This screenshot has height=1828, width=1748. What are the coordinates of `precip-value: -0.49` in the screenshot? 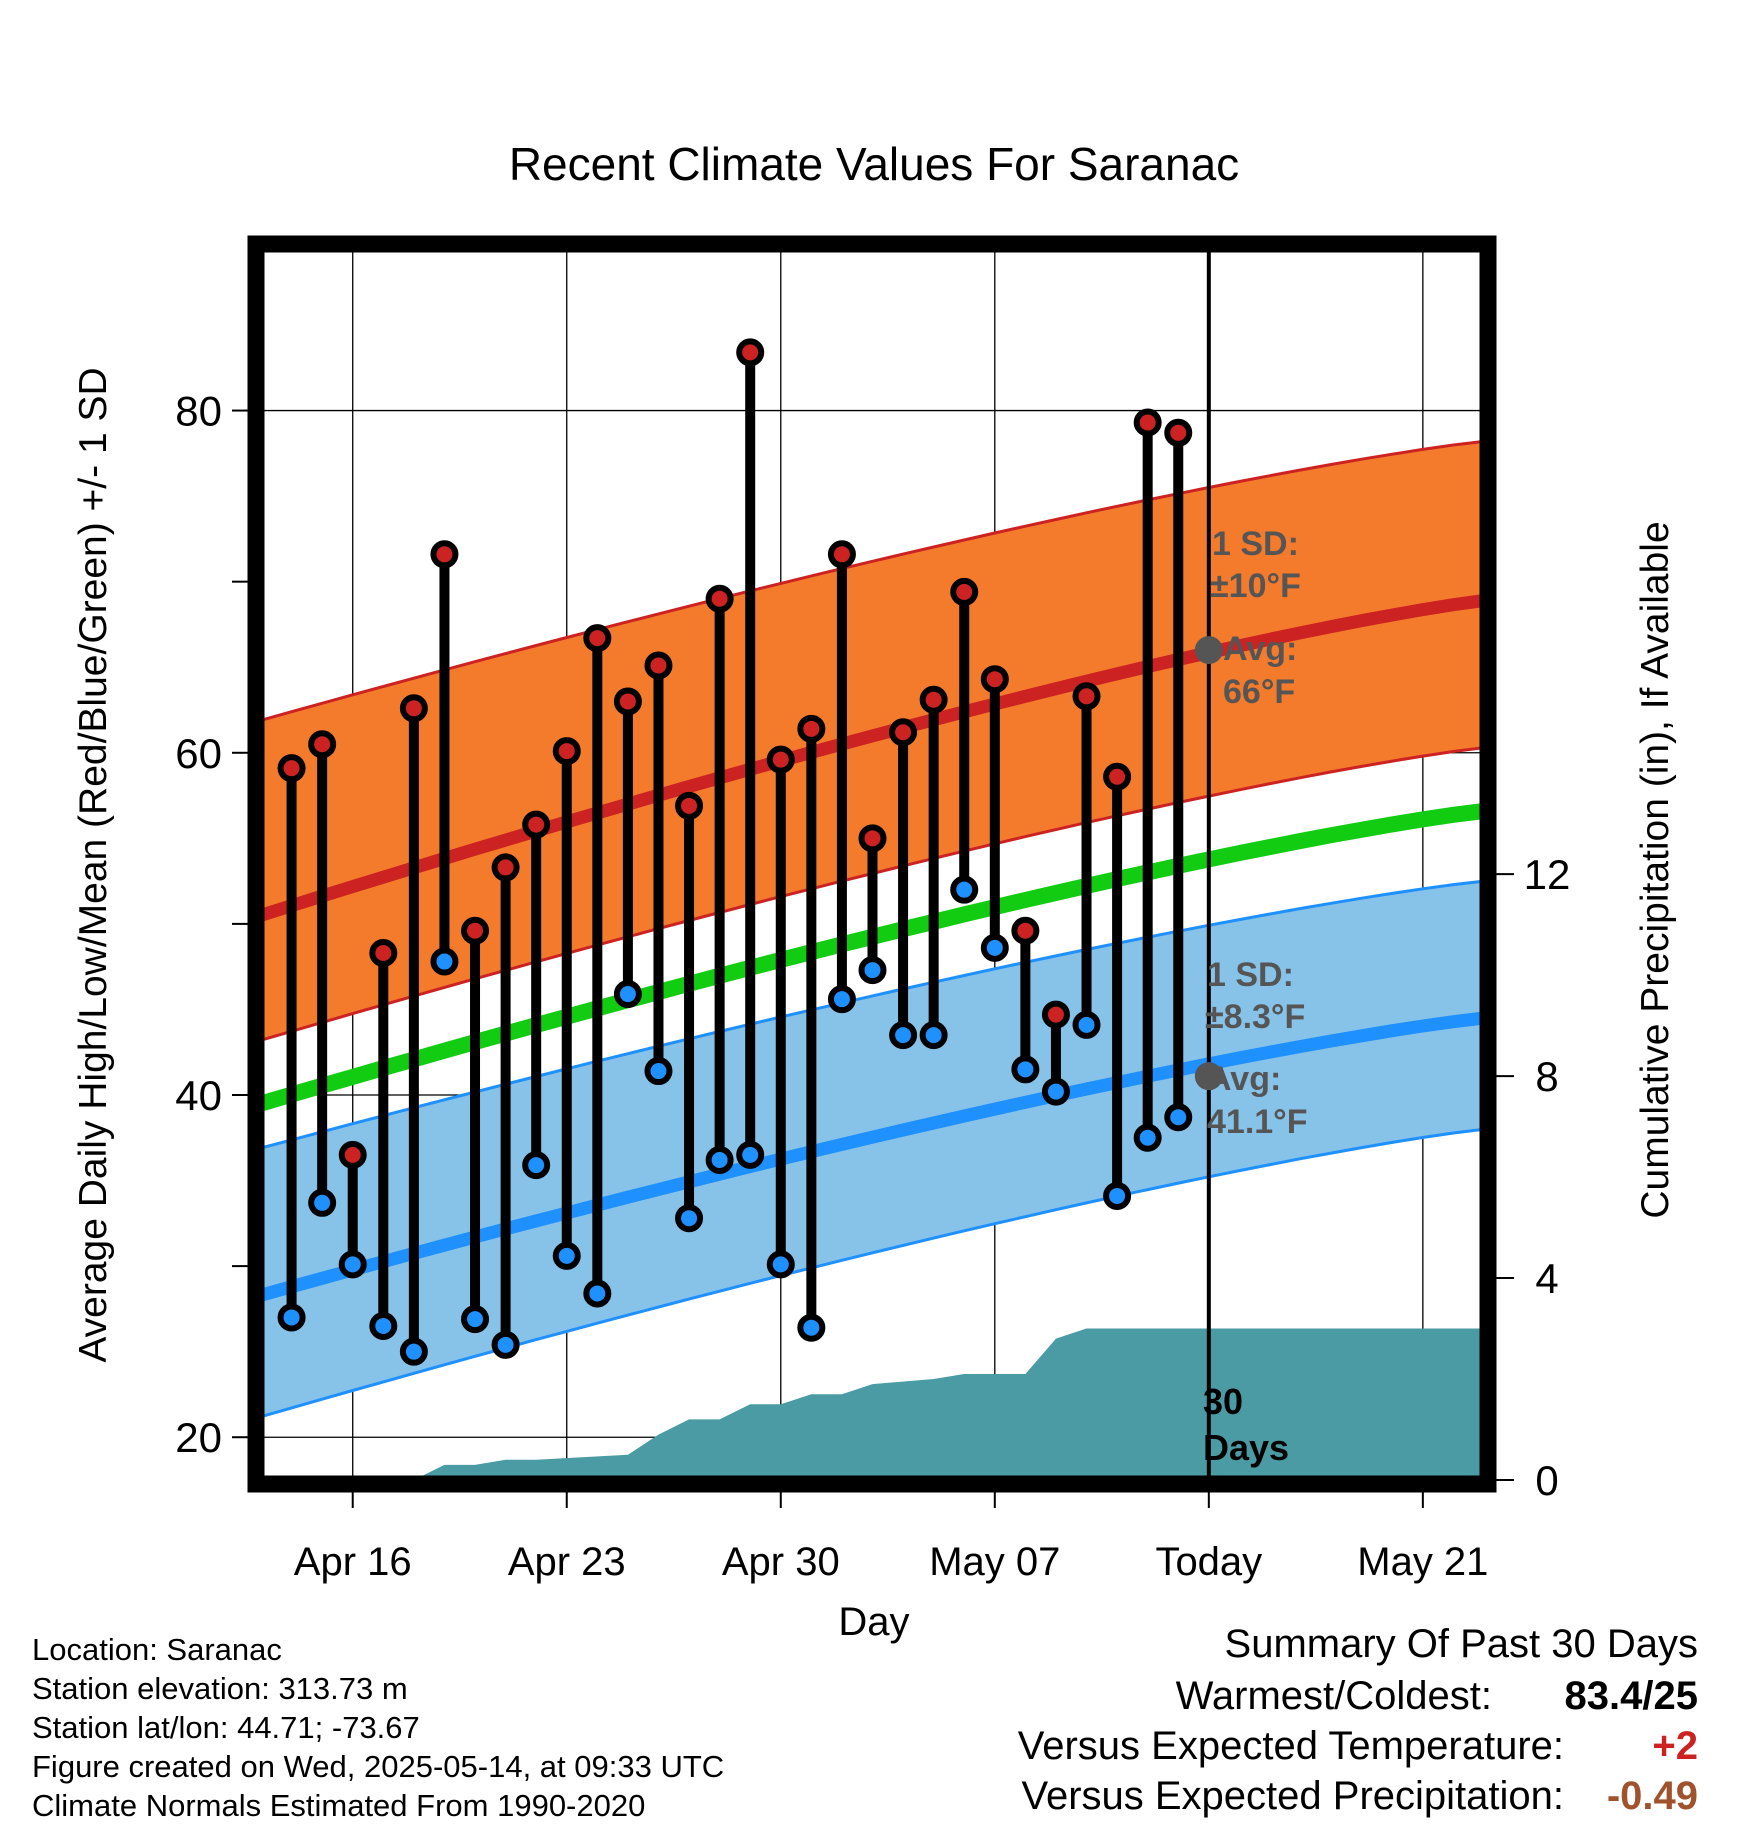 It's located at (1652, 1796).